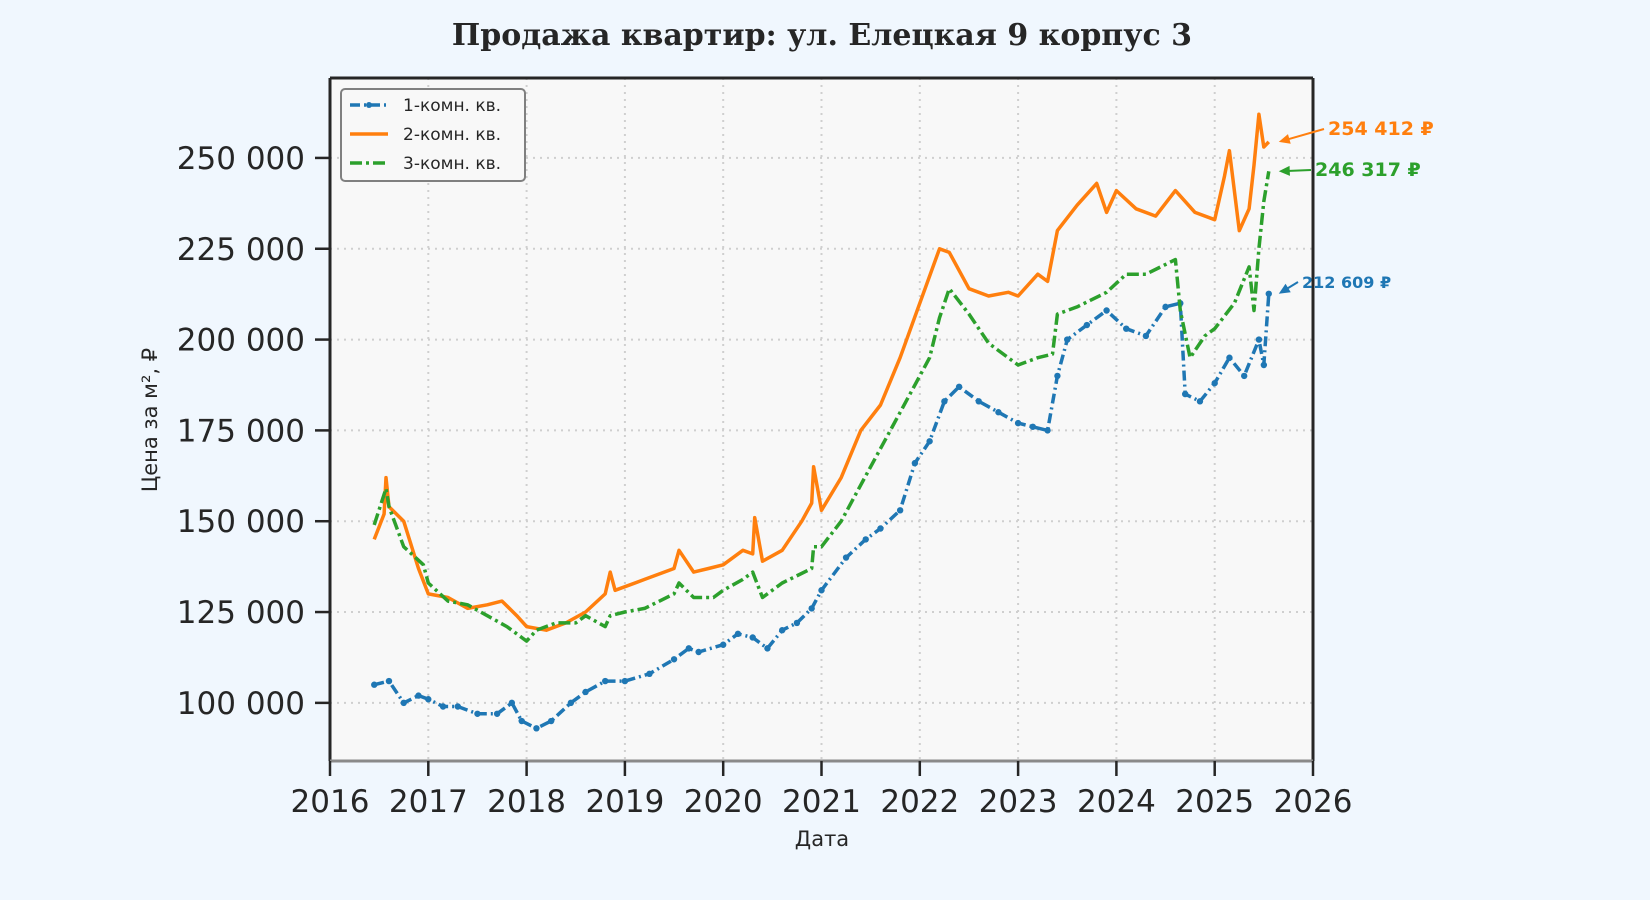 The width and height of the screenshot is (1650, 900). Describe the element at coordinates (452, 106) in the screenshot. I see `legend-label-1room: 1-комн. кв.` at that location.